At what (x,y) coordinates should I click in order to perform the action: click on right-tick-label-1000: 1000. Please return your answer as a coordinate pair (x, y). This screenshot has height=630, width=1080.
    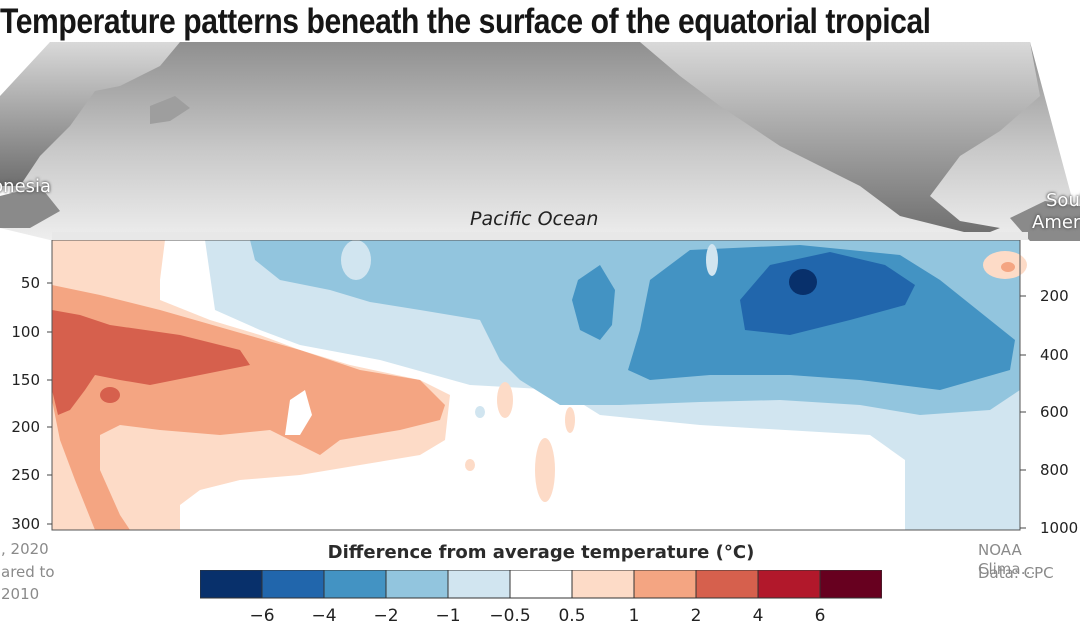
    Looking at the image, I should click on (1059, 528).